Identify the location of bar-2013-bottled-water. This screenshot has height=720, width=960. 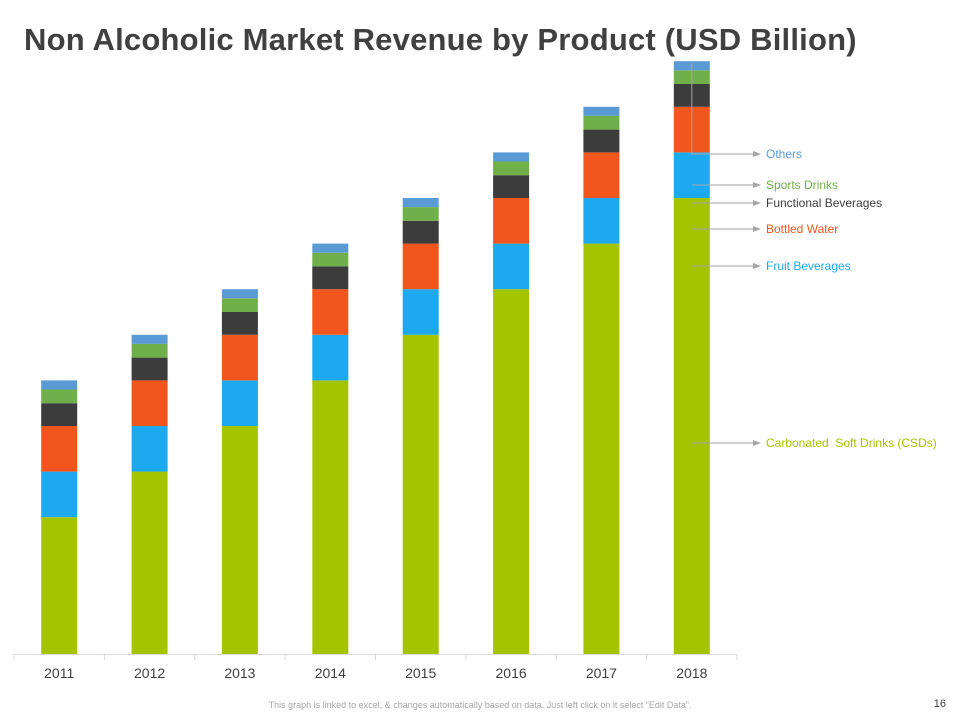
(239, 357).